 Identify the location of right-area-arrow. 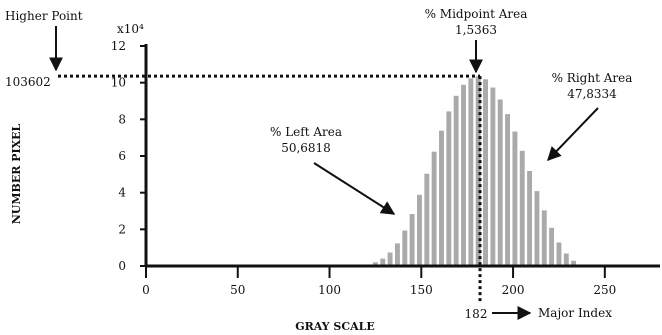
(573, 134).